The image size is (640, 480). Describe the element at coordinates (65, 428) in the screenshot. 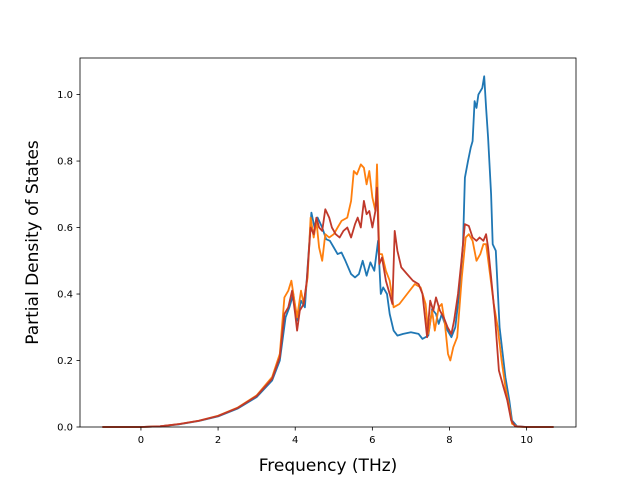

I see `y-tick-label: 0.0` at that location.